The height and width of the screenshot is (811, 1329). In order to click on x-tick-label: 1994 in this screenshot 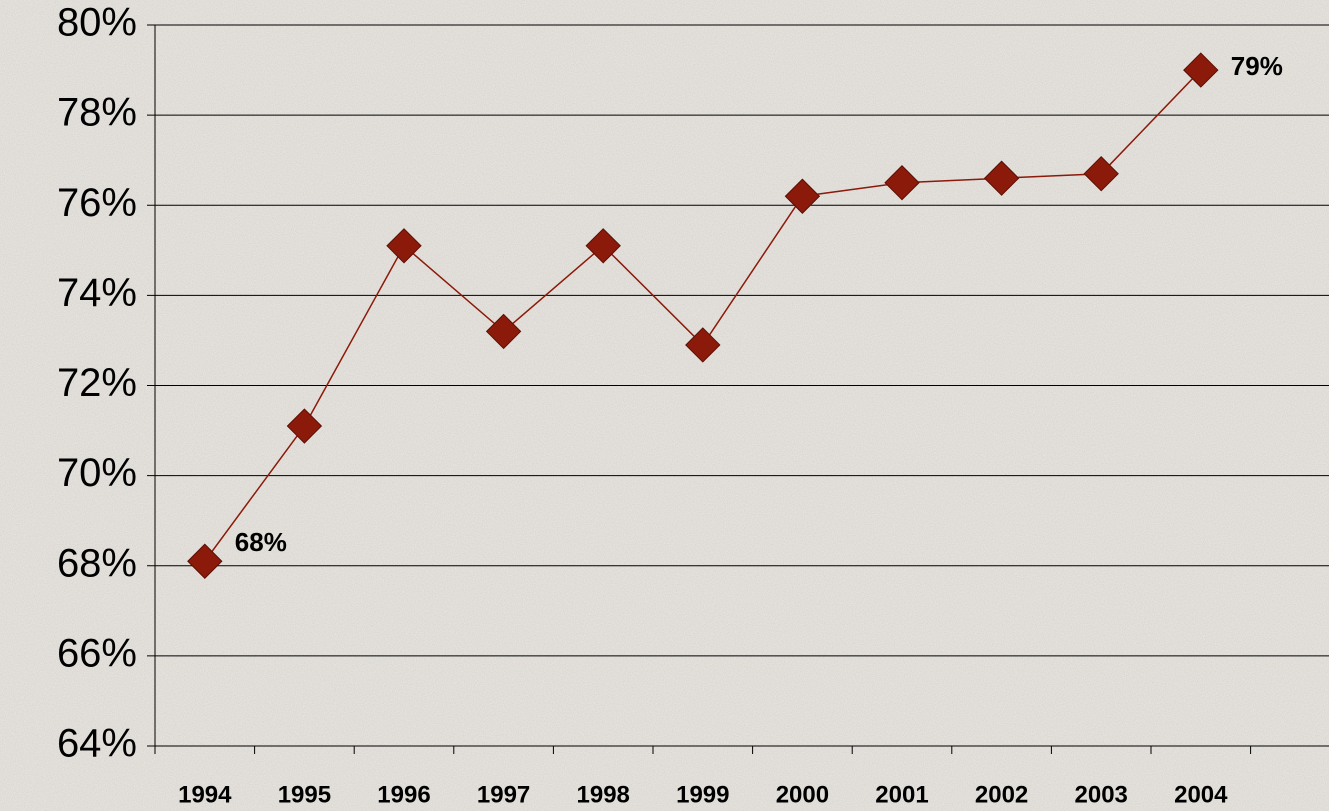, I will do `click(205, 794)`.